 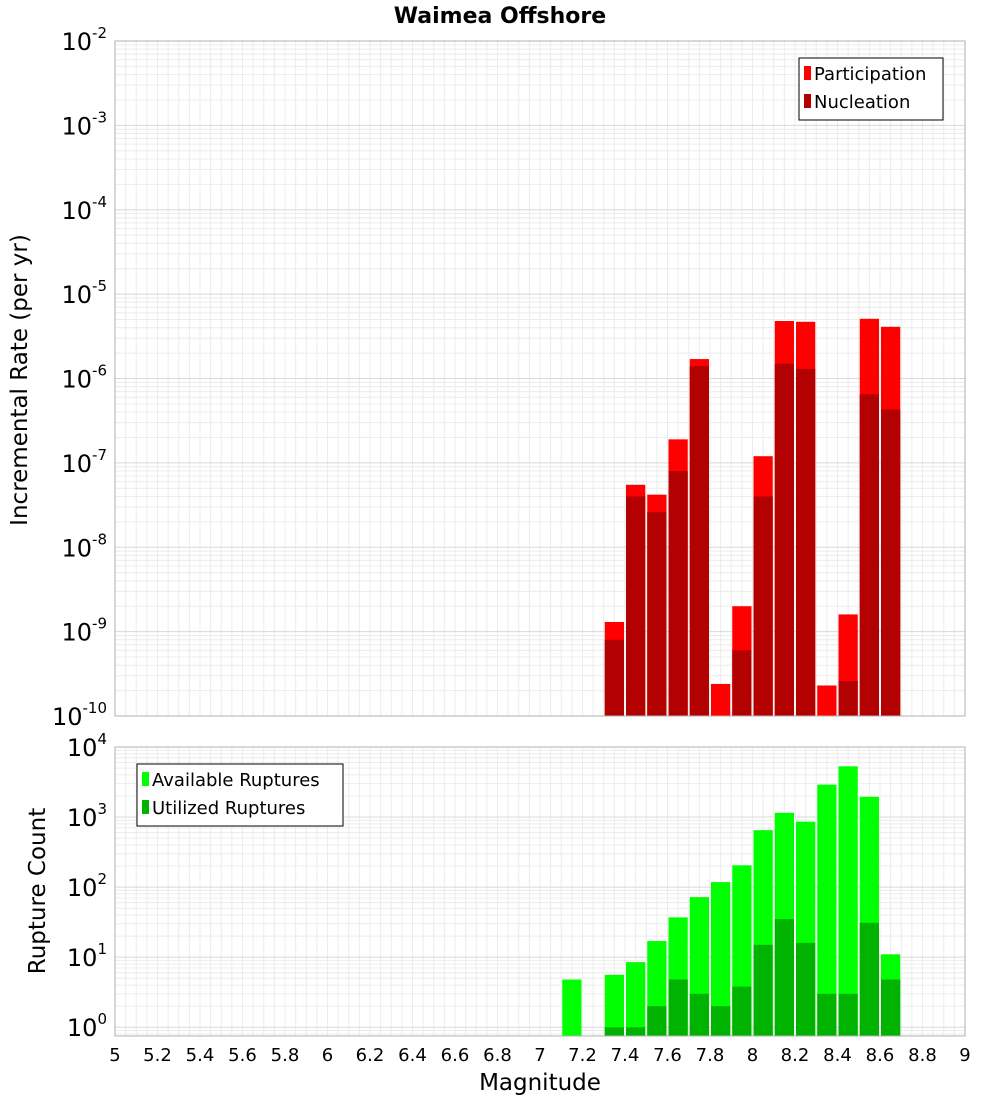 What do you see at coordinates (79, 715) in the screenshot?
I see `rate-y-tick-label: 10⁻¹⁰` at bounding box center [79, 715].